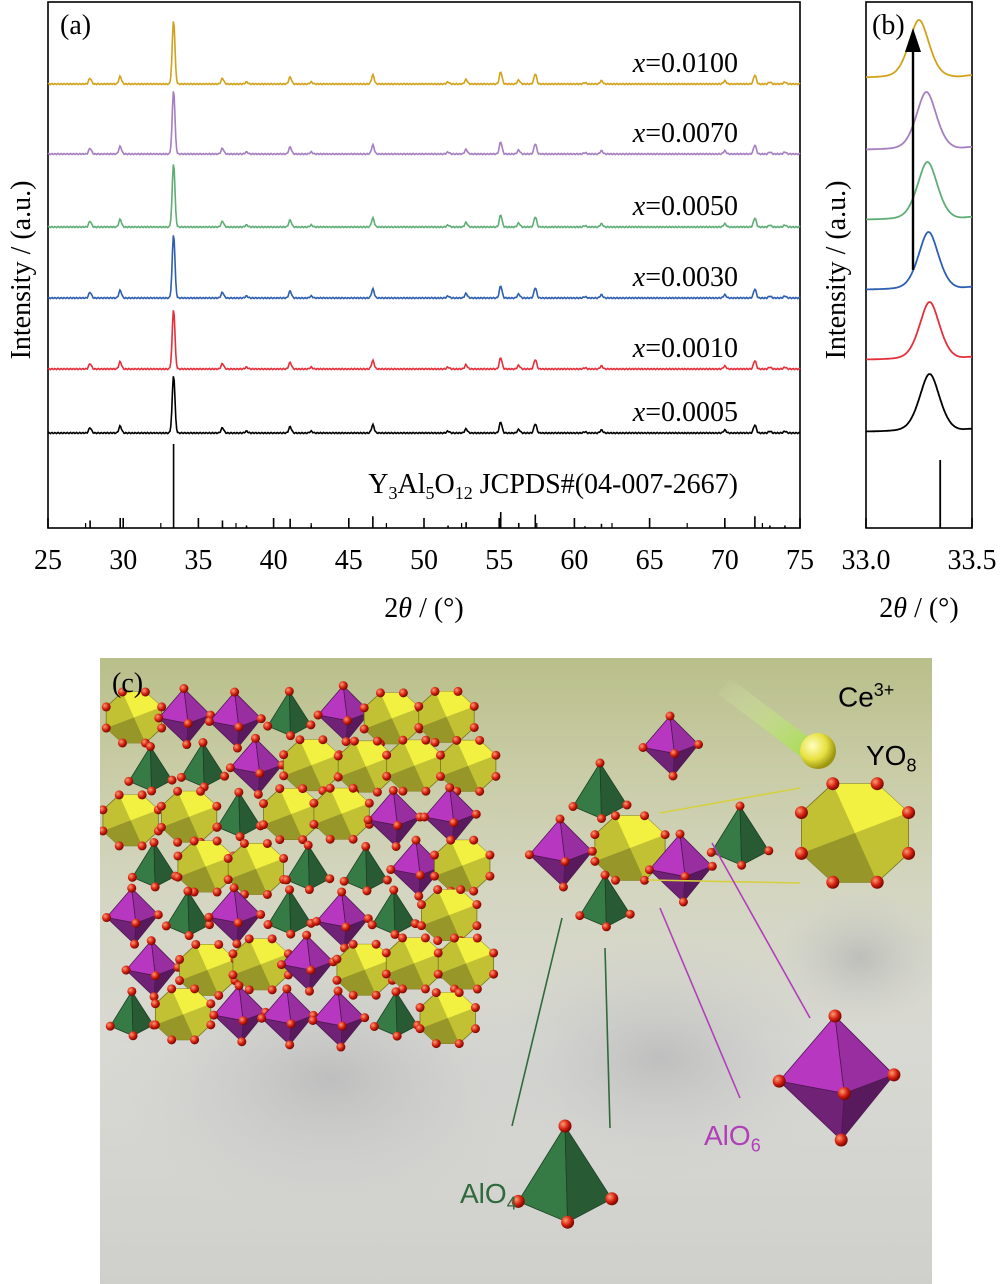 This screenshot has width=1000, height=1284. I want to click on xrd-trace-0.0010, so click(424, 340).